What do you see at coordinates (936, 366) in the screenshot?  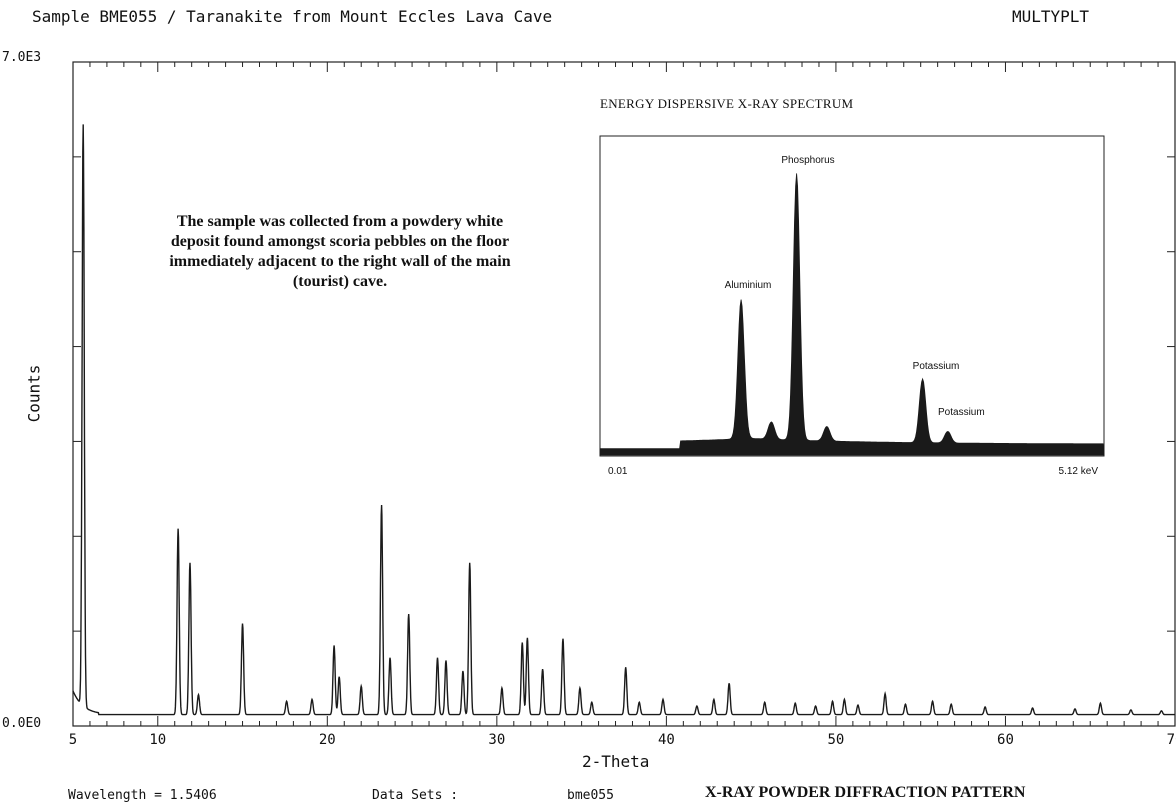 I see `eds-label-potassium-1: Potassium` at bounding box center [936, 366].